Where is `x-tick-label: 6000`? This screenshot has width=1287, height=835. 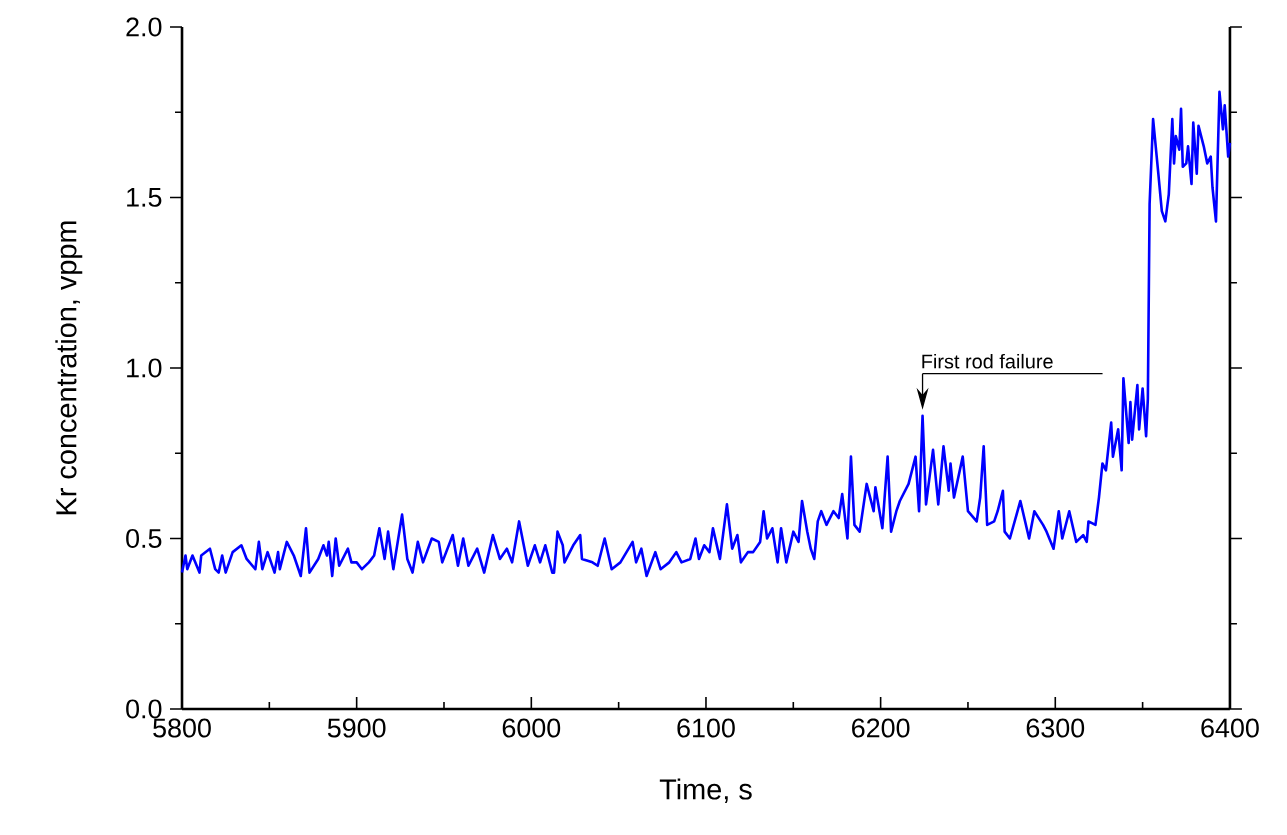
x-tick-label: 6000 is located at coordinates (531, 728).